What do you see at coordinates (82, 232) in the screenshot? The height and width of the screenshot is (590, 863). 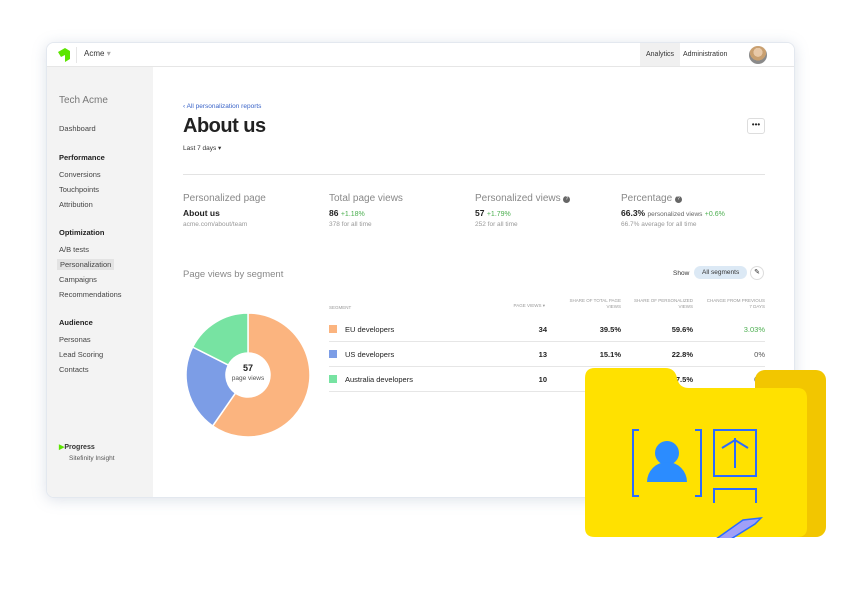 I see `section-optimization: Optimization` at bounding box center [82, 232].